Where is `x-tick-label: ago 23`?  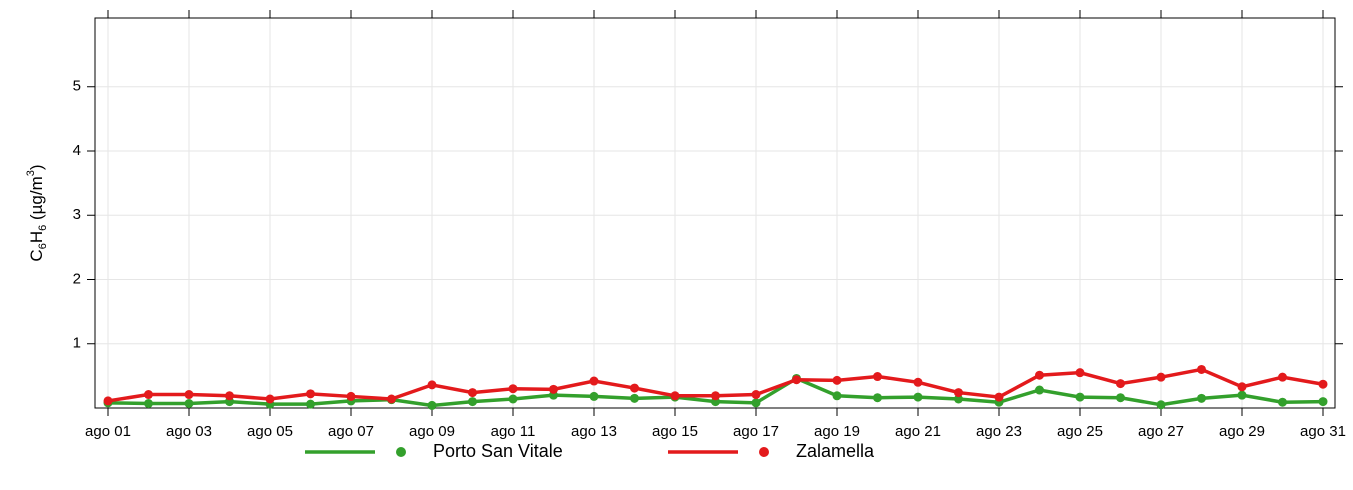
x-tick-label: ago 23 is located at coordinates (999, 431).